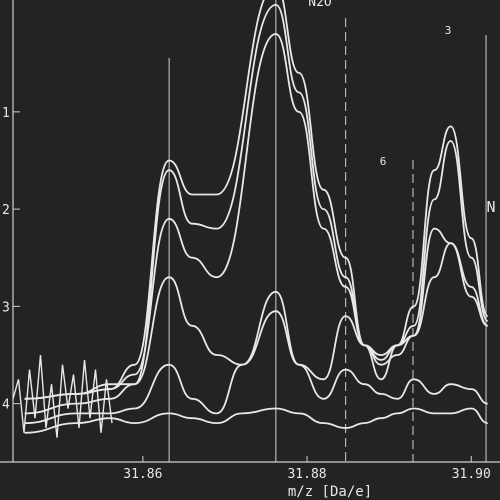  Describe the element at coordinates (6, 405) in the screenshot. I see `y-tick-label: 4` at that location.